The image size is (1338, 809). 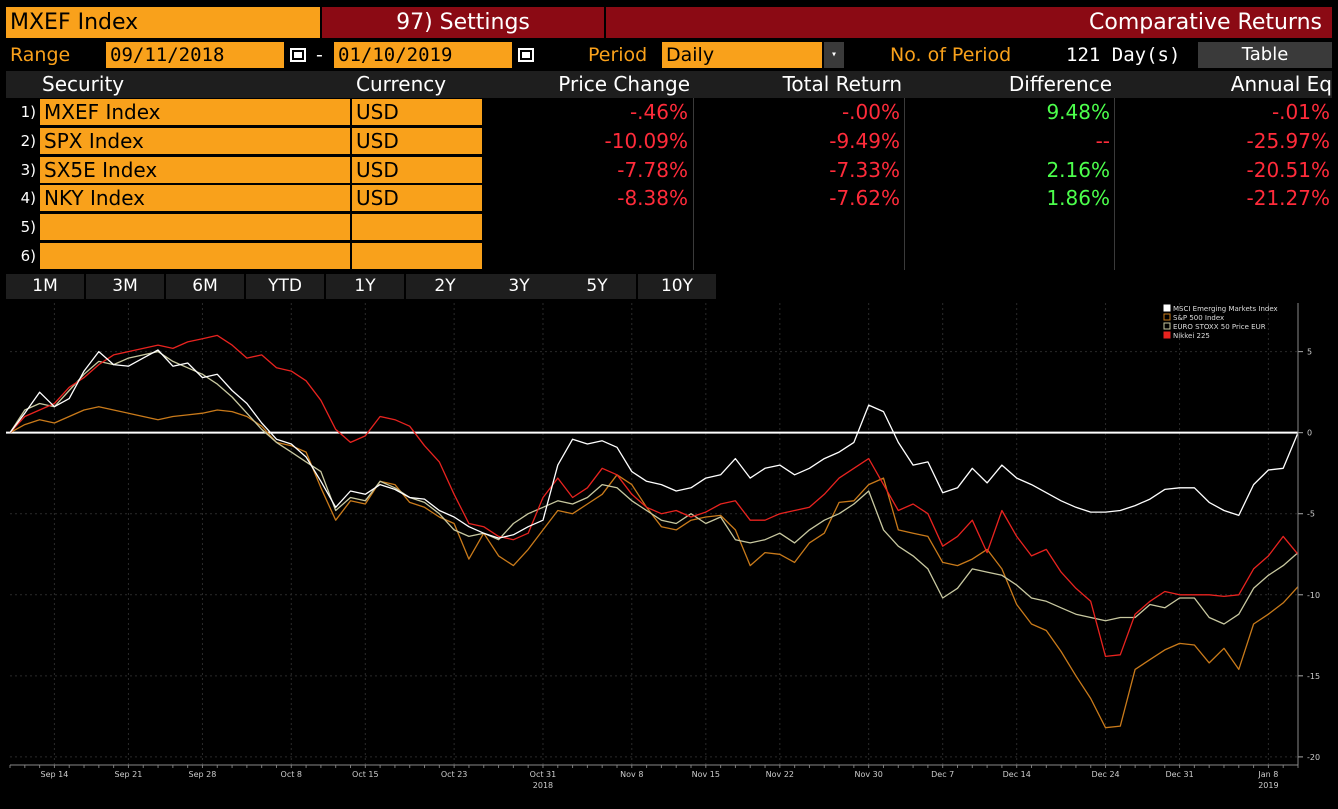 What do you see at coordinates (864, 170) in the screenshot?
I see `total-return-cell: -7.33%` at bounding box center [864, 170].